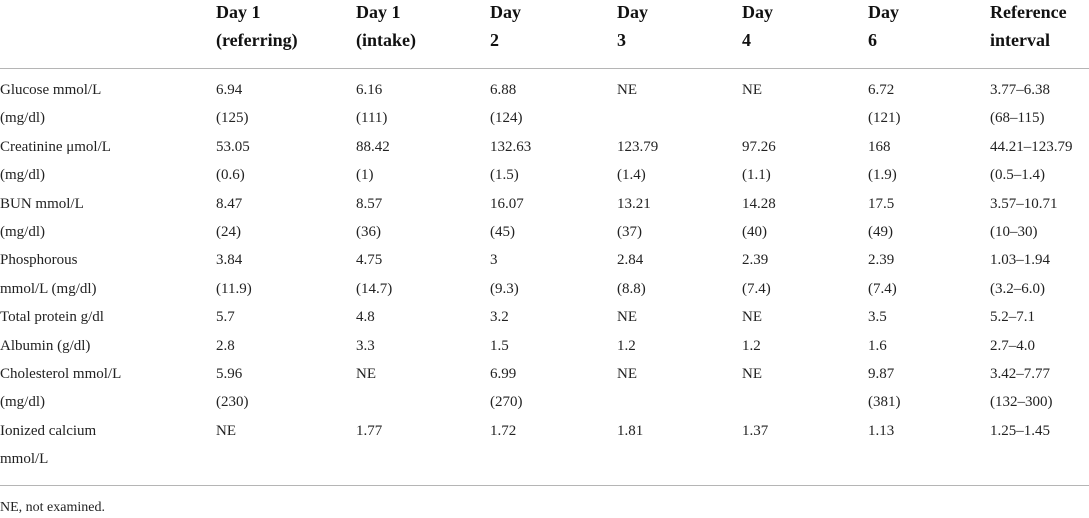 This screenshot has height=518, width=1089. I want to click on cell: (49), so click(880, 232).